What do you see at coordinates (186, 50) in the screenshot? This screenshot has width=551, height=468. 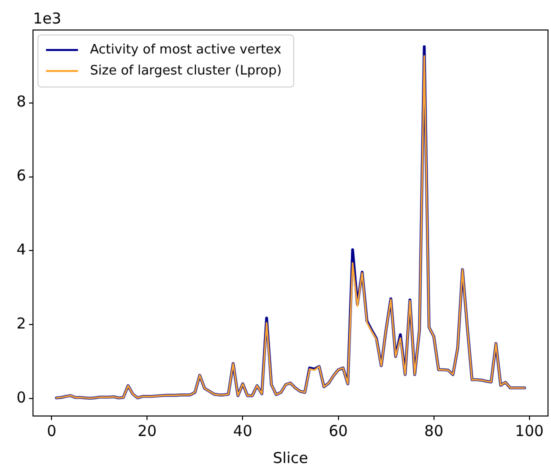 I see `legend-label: Activity of most active vertex` at bounding box center [186, 50].